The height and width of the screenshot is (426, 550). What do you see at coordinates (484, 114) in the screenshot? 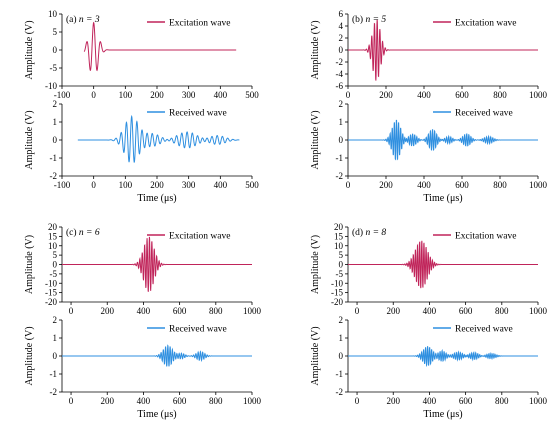
I see `legend-label: Received wave` at bounding box center [484, 114].